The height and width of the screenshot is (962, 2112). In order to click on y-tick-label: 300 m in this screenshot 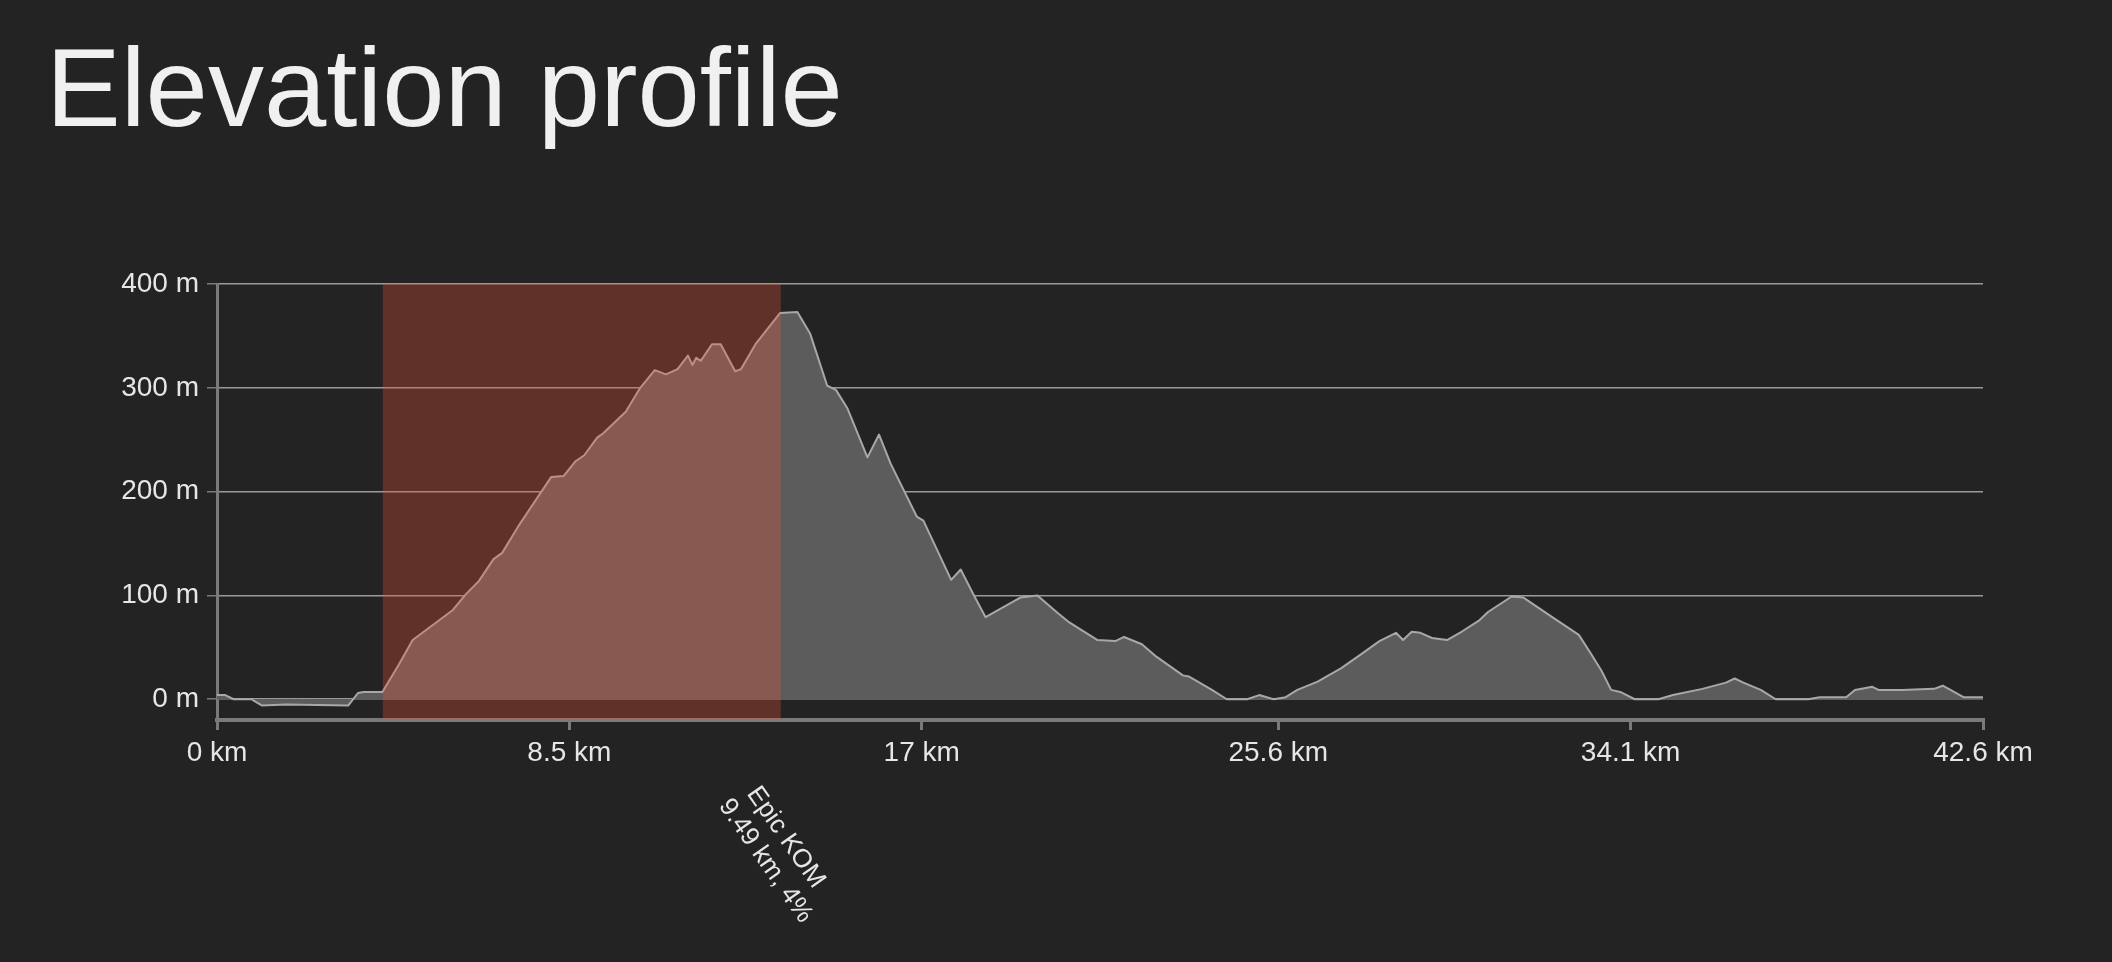, I will do `click(160, 386)`.